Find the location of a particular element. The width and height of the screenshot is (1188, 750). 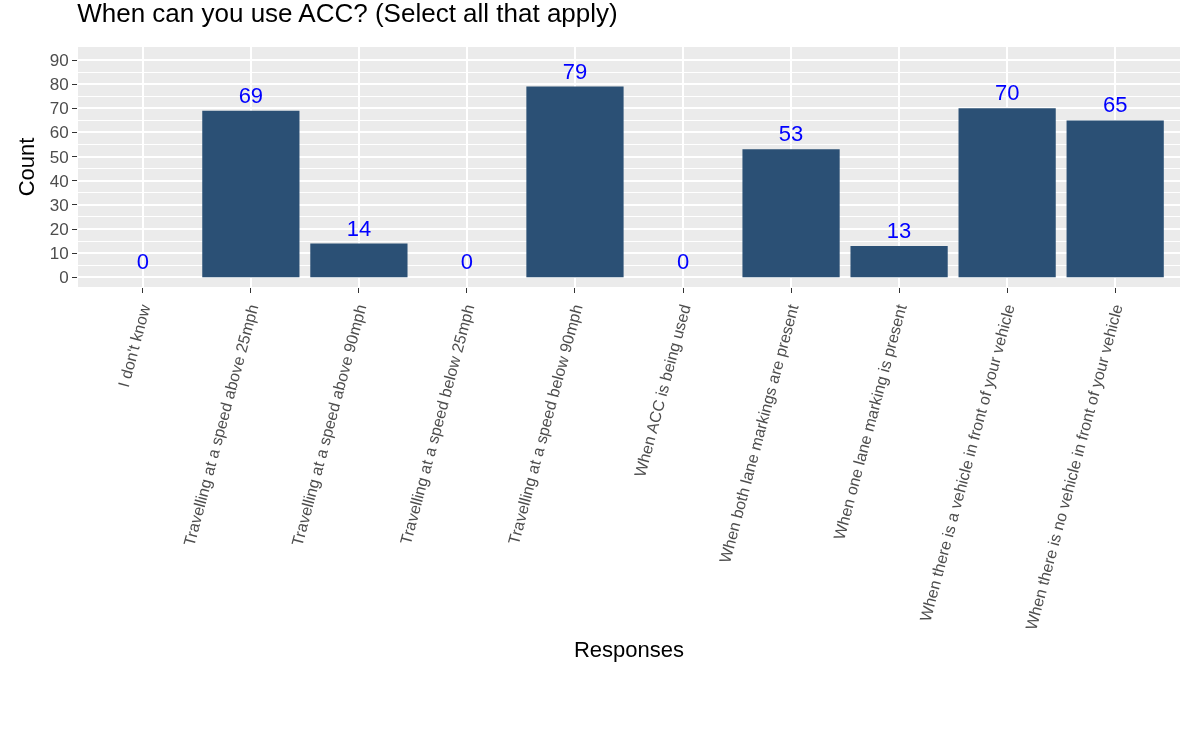

data-label: 69 is located at coordinates (251, 95).